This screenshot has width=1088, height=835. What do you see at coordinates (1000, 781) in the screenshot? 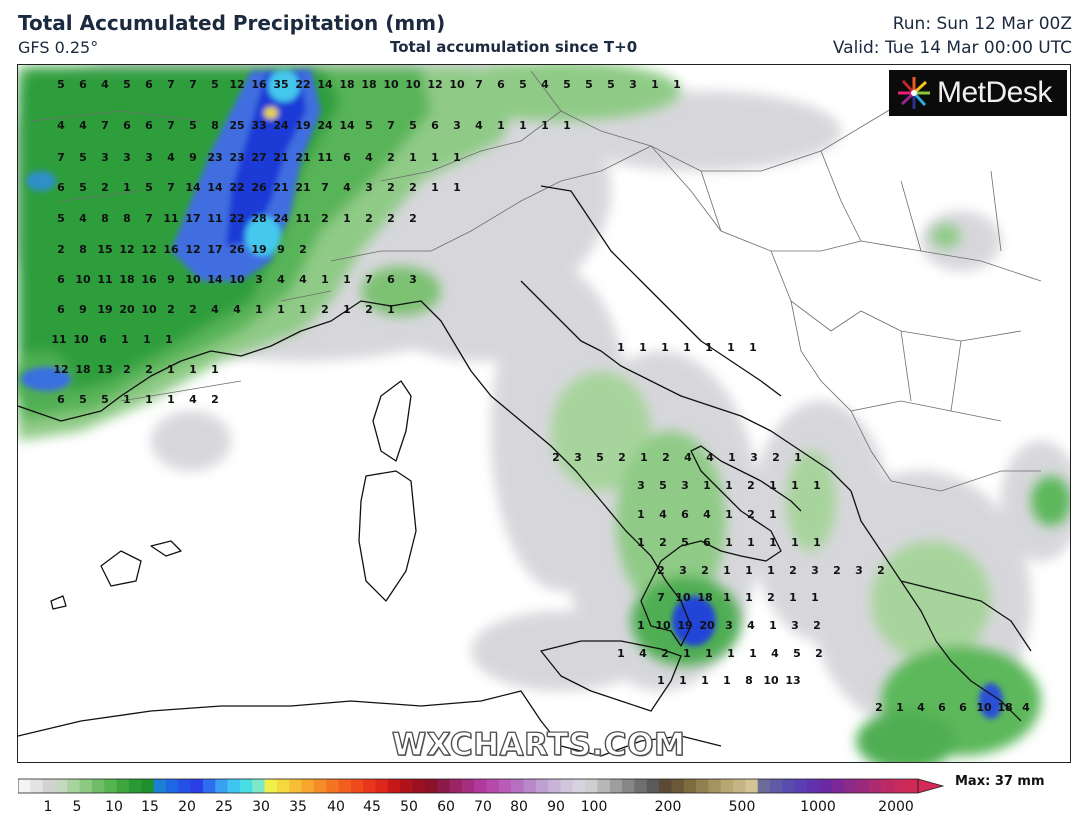
I see `max-value-label: Max: 37 mm` at bounding box center [1000, 781].